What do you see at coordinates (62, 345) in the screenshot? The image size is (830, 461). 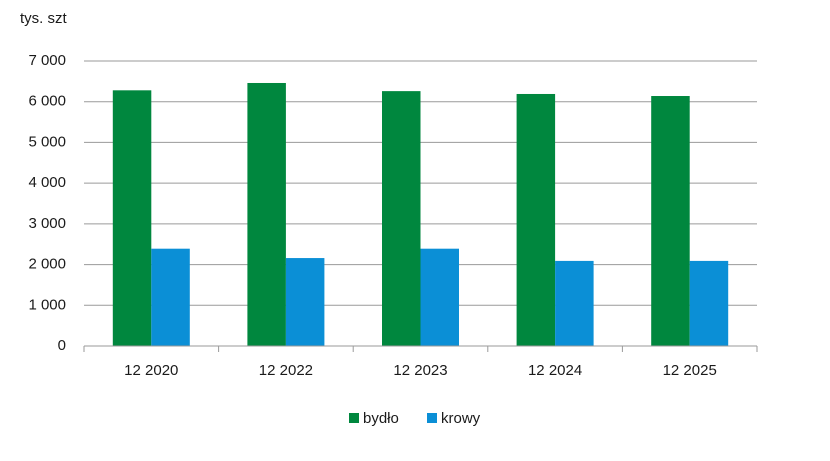 I see `y-tick-label: 0` at bounding box center [62, 345].